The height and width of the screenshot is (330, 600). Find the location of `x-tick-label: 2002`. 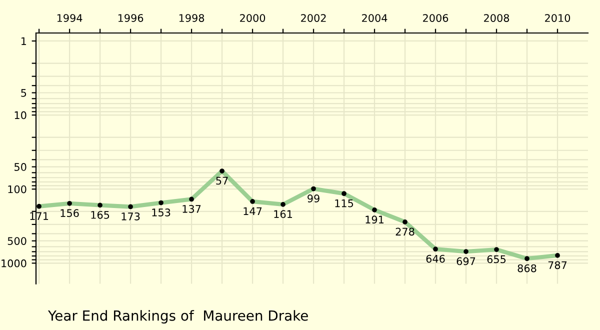

x-tick-label: 2002 is located at coordinates (313, 18).